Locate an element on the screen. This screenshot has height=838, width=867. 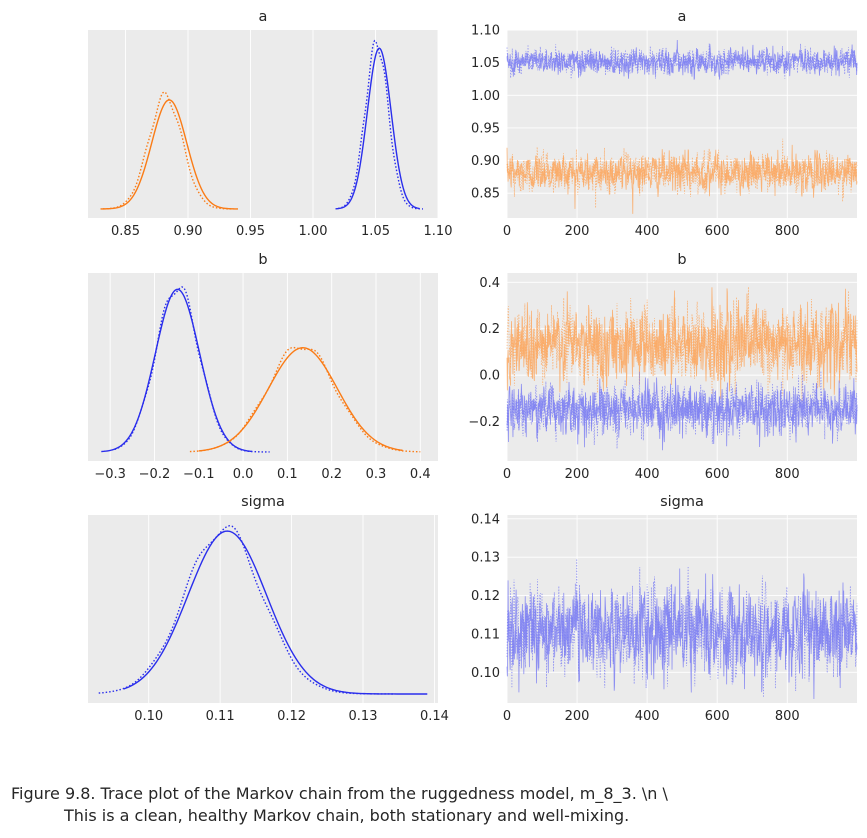
y-tick-label: 0.95 is located at coordinates (485, 128).